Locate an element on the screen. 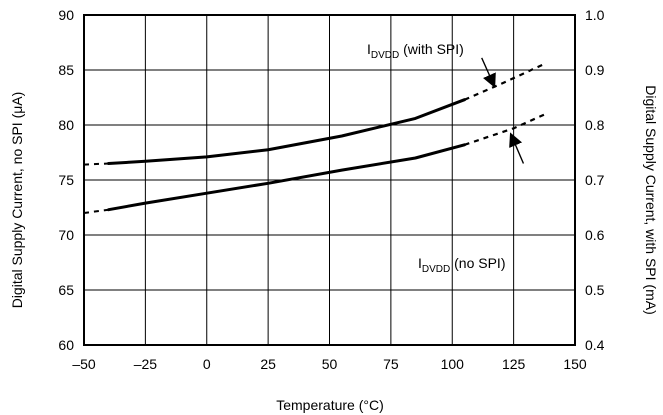 The image size is (663, 415). left-y-tick-label: 90 is located at coordinates (66, 15).